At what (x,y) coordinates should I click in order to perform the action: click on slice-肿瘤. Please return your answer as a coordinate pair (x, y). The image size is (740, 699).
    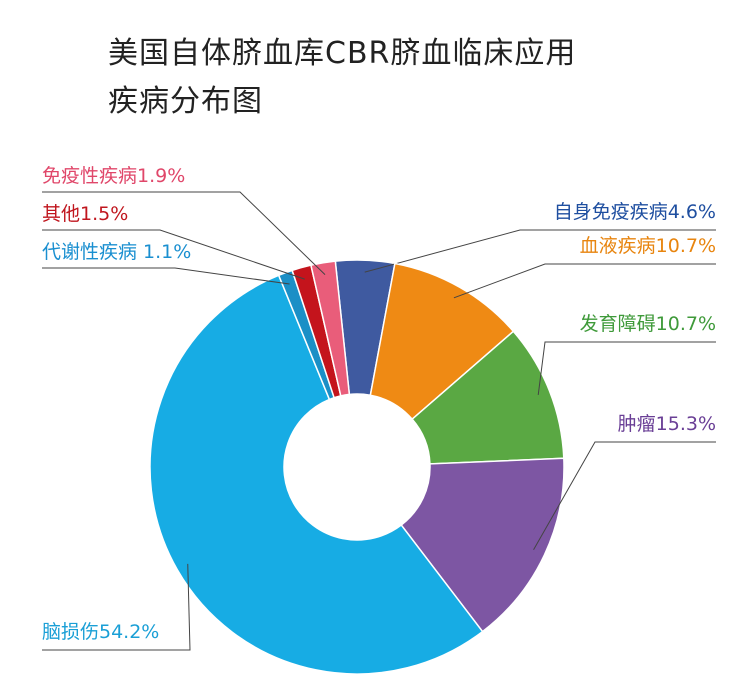
    Looking at the image, I should click on (482, 545).